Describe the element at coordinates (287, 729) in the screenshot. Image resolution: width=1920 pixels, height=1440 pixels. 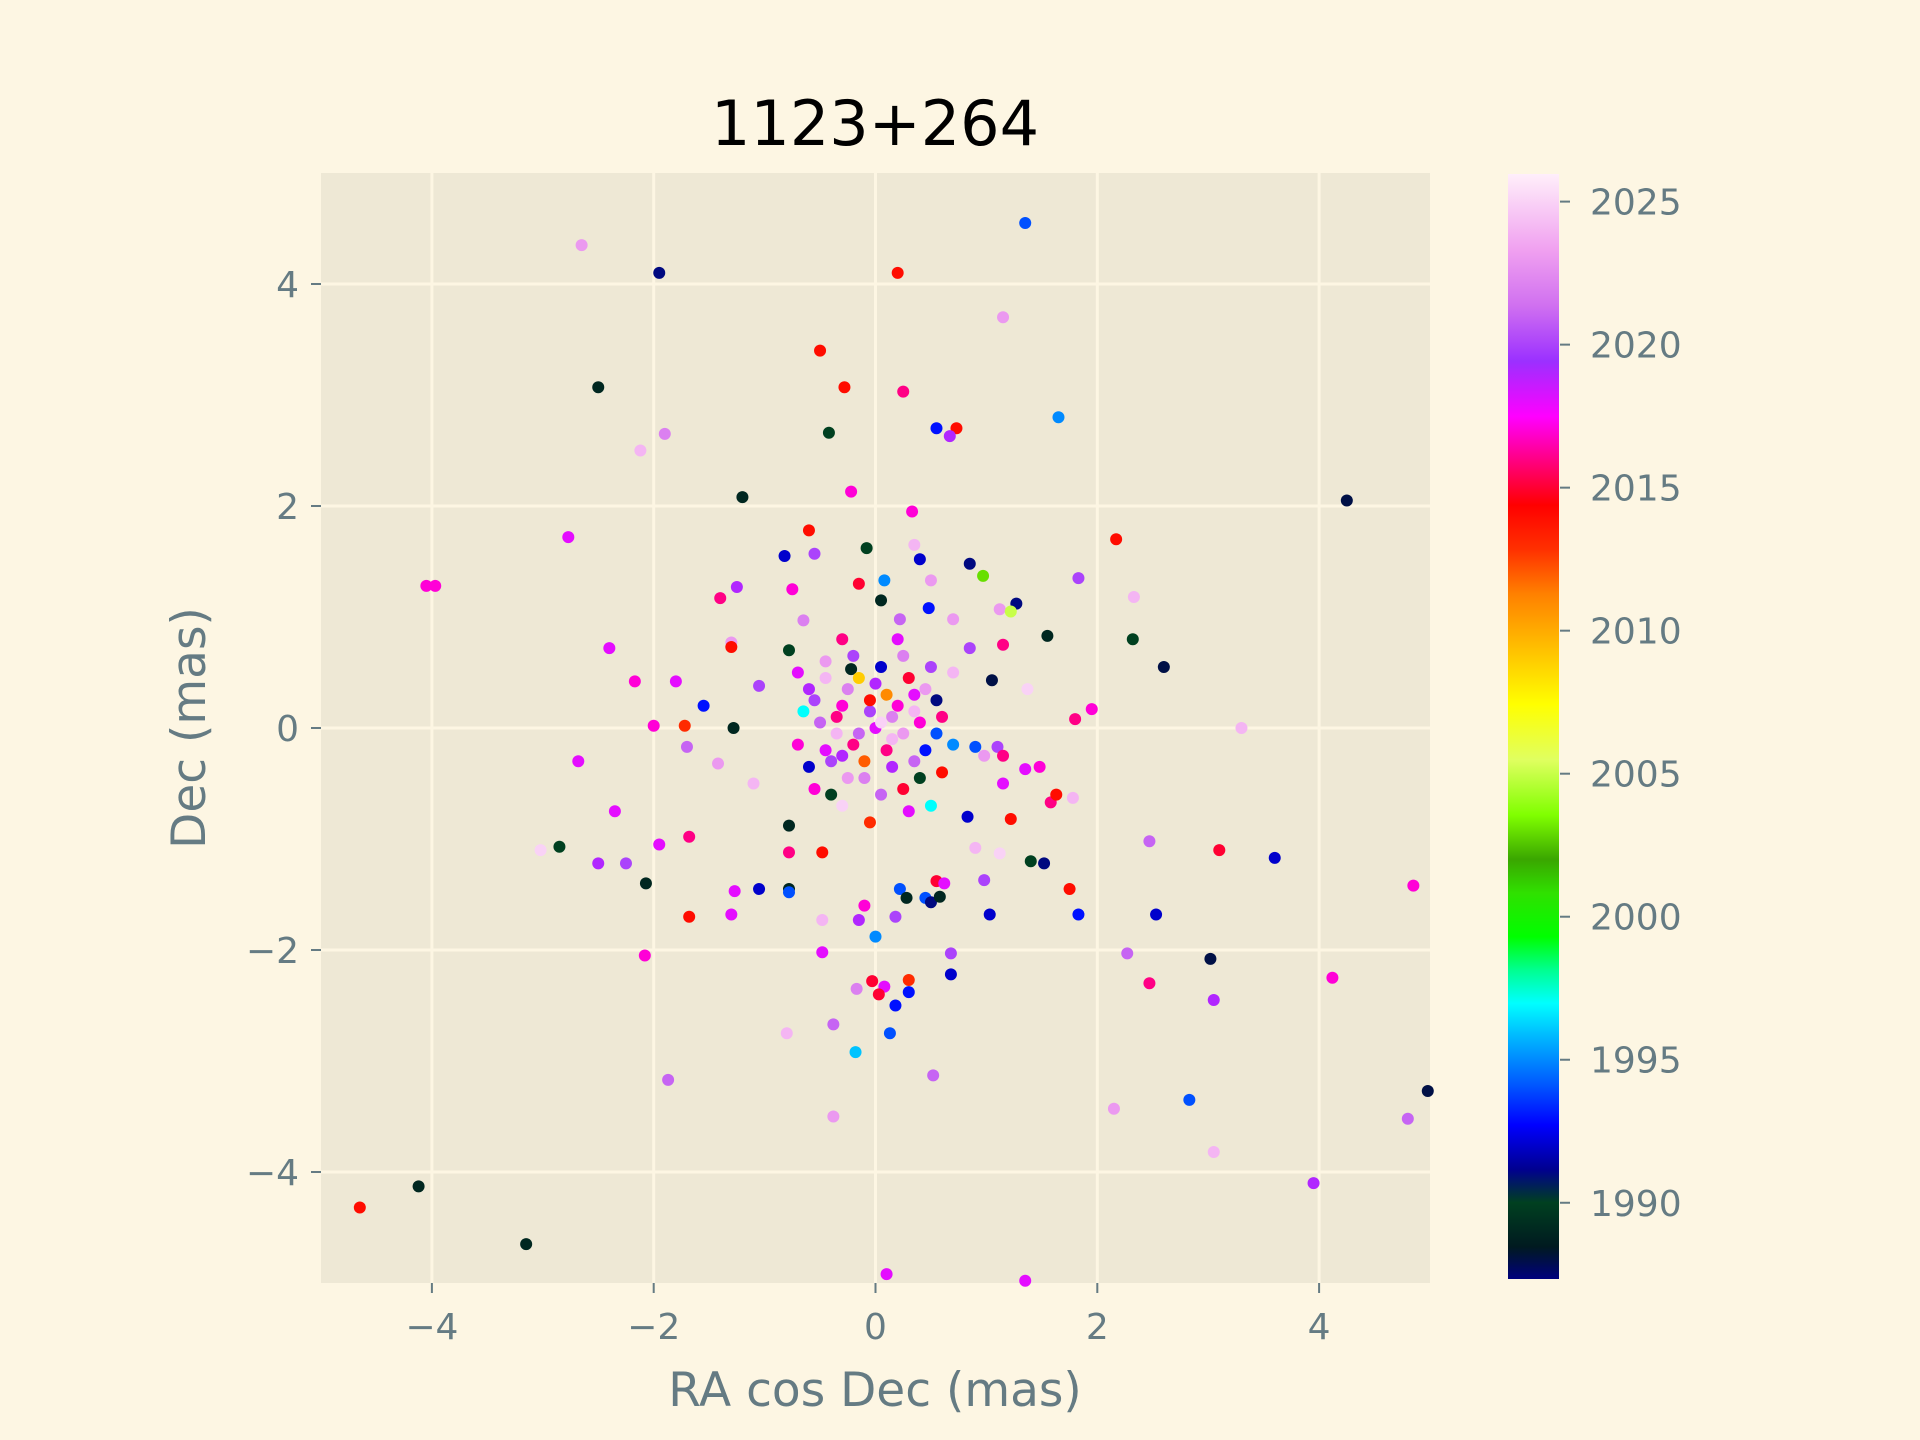
I see `y-tick-label: 0` at that location.